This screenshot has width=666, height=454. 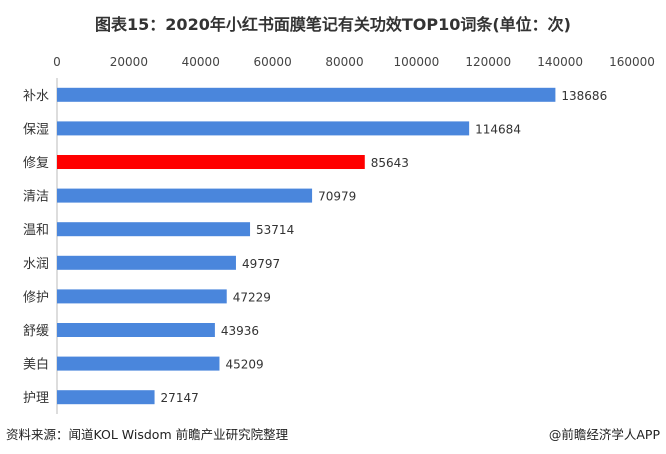 What do you see at coordinates (36, 163) in the screenshot?
I see `y-category-label: 修复` at bounding box center [36, 163].